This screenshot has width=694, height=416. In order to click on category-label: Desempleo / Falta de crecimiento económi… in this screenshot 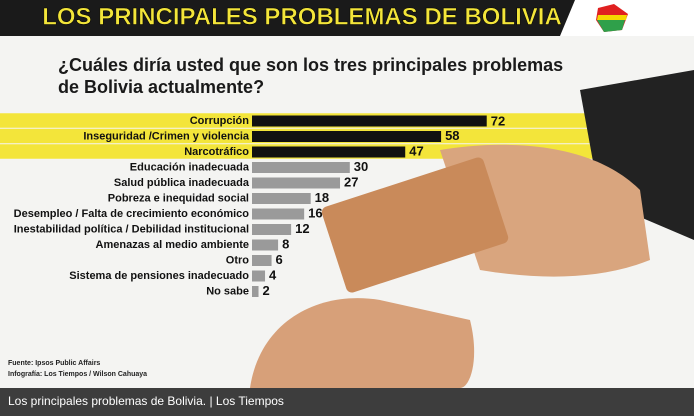, I will do `click(132, 214)`.